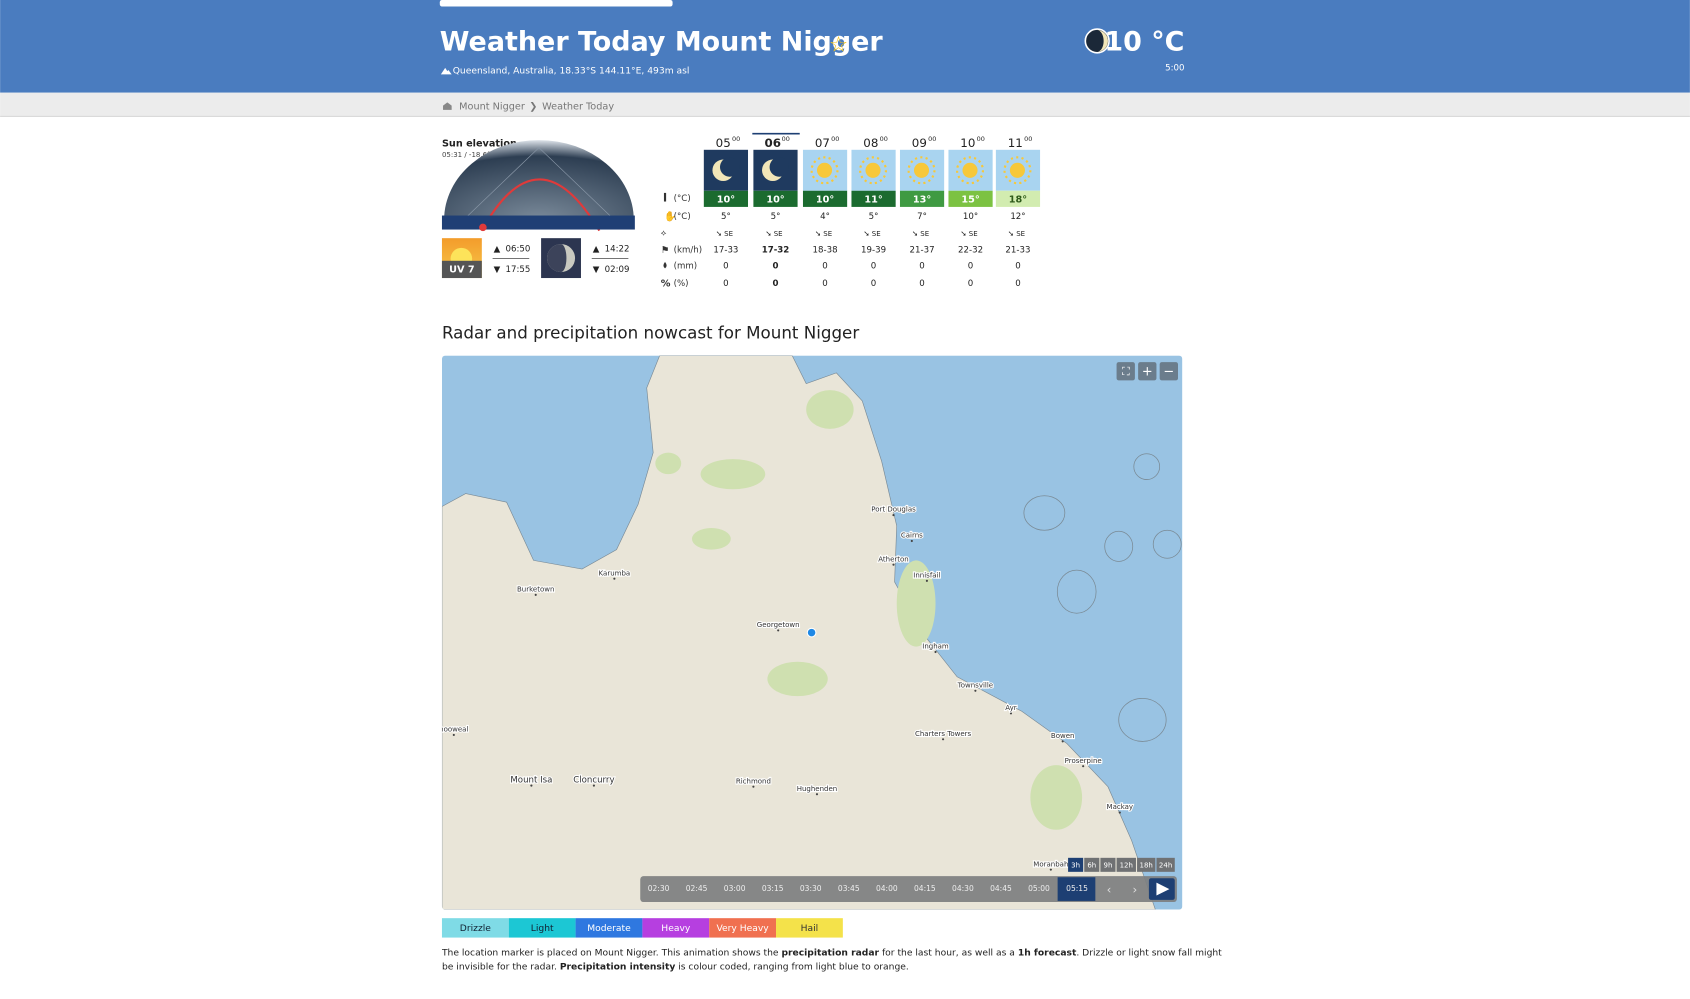 The height and width of the screenshot is (999, 1690). Describe the element at coordinates (838, 44) in the screenshot. I see `favorite-star: ☆` at that location.